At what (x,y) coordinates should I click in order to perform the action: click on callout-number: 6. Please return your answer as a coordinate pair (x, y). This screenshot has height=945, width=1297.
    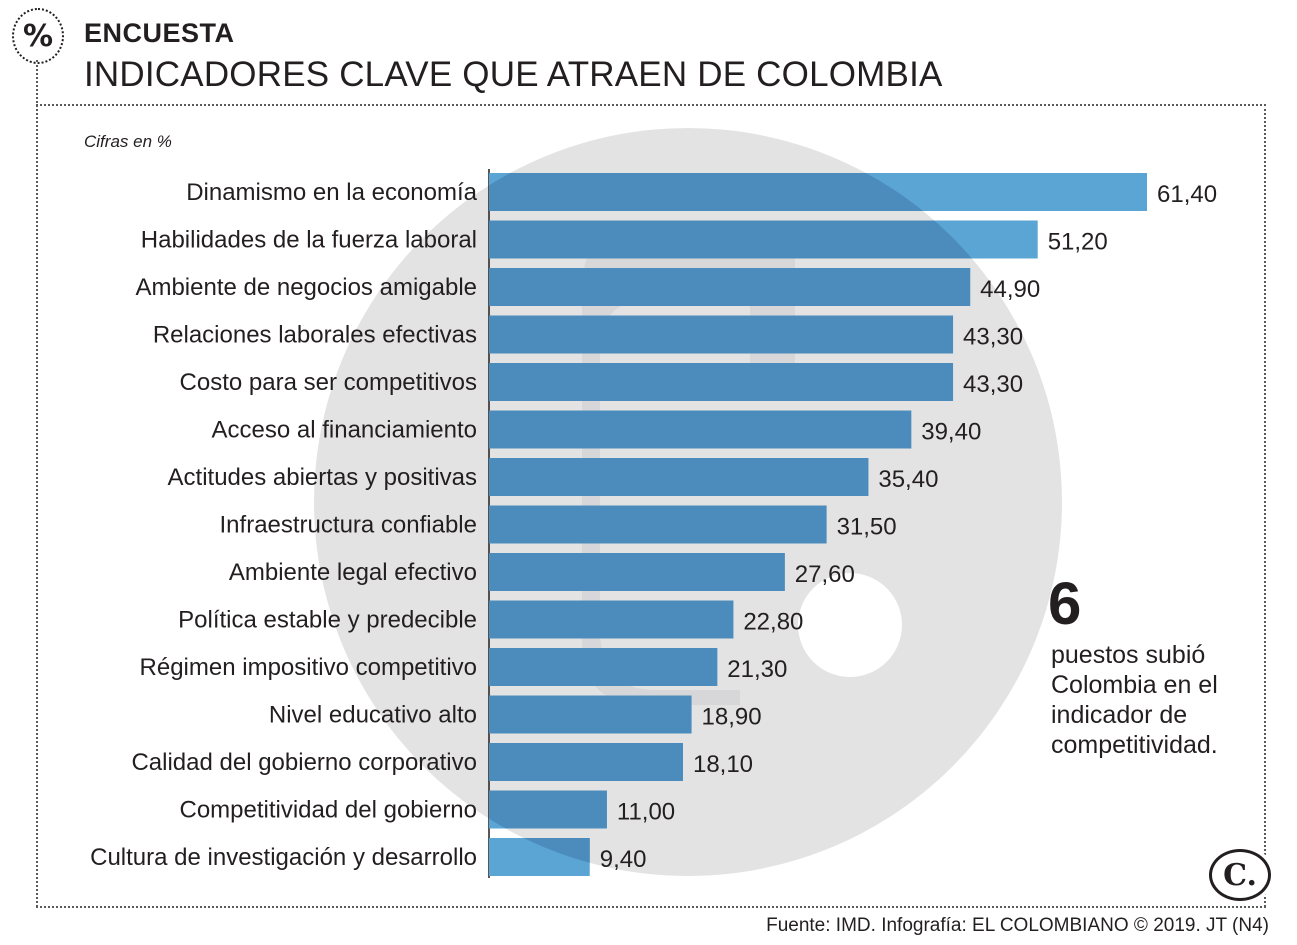
    Looking at the image, I should click on (1065, 603).